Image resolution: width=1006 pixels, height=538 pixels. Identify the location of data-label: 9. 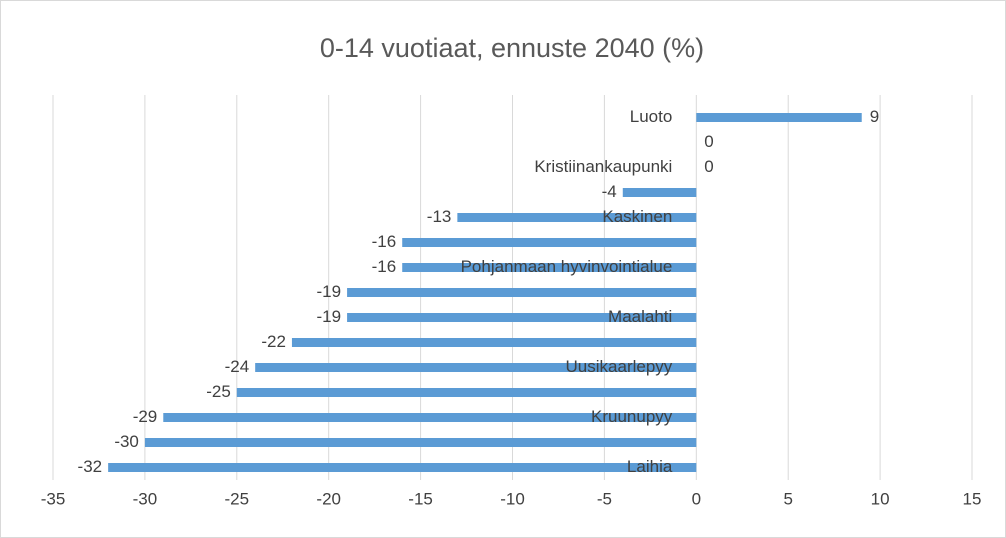
(874, 116).